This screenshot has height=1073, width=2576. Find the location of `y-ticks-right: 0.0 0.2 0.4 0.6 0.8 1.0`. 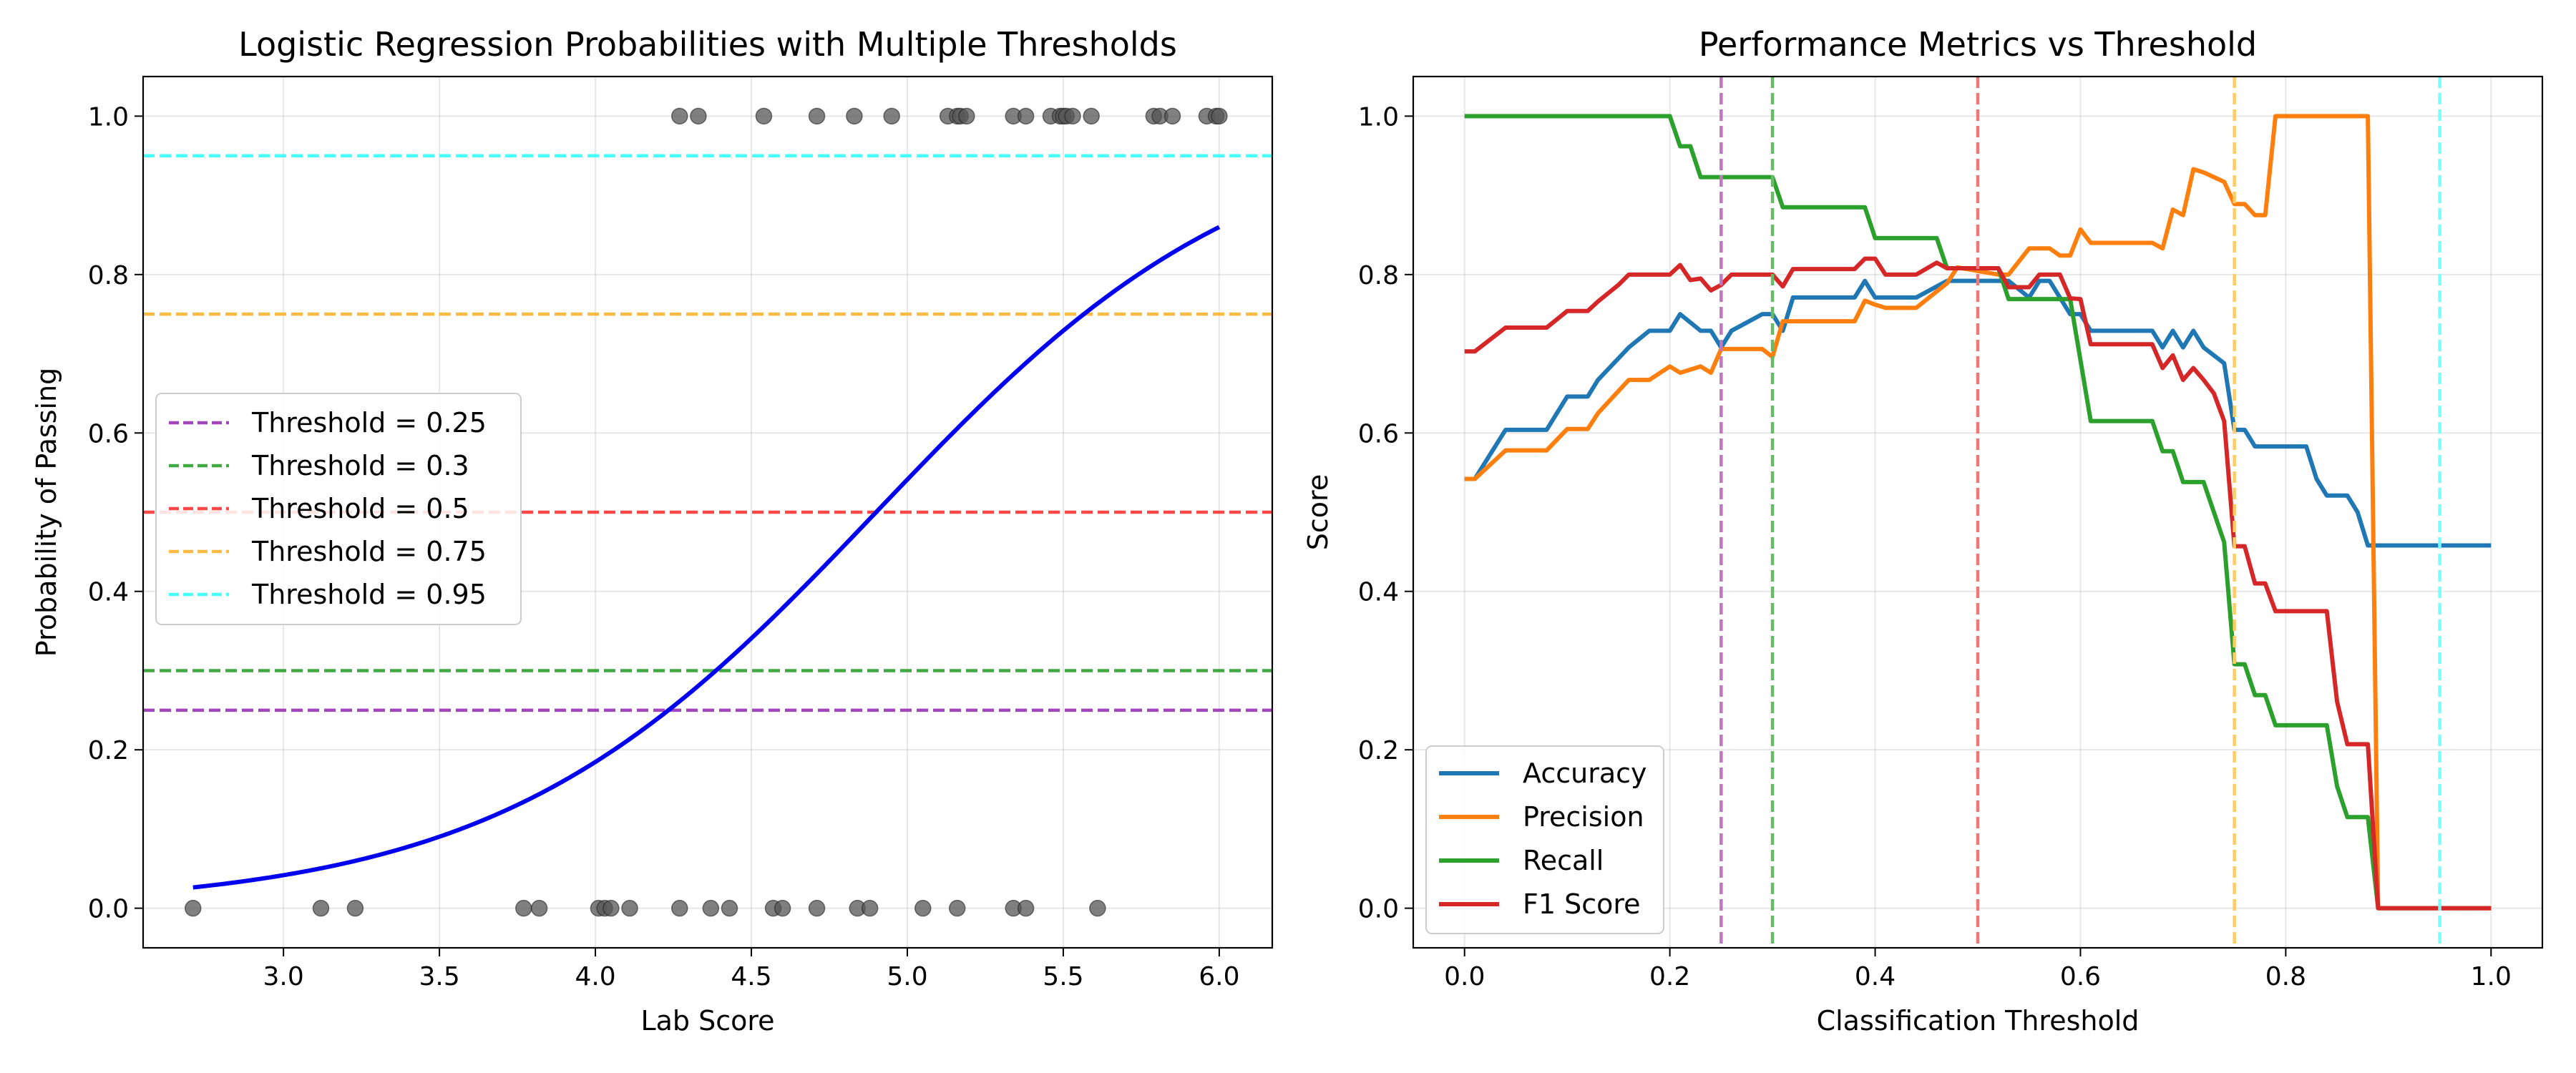

y-ticks-right: 0.0 0.2 0.4 0.6 0.8 1.0 is located at coordinates (1385, 513).